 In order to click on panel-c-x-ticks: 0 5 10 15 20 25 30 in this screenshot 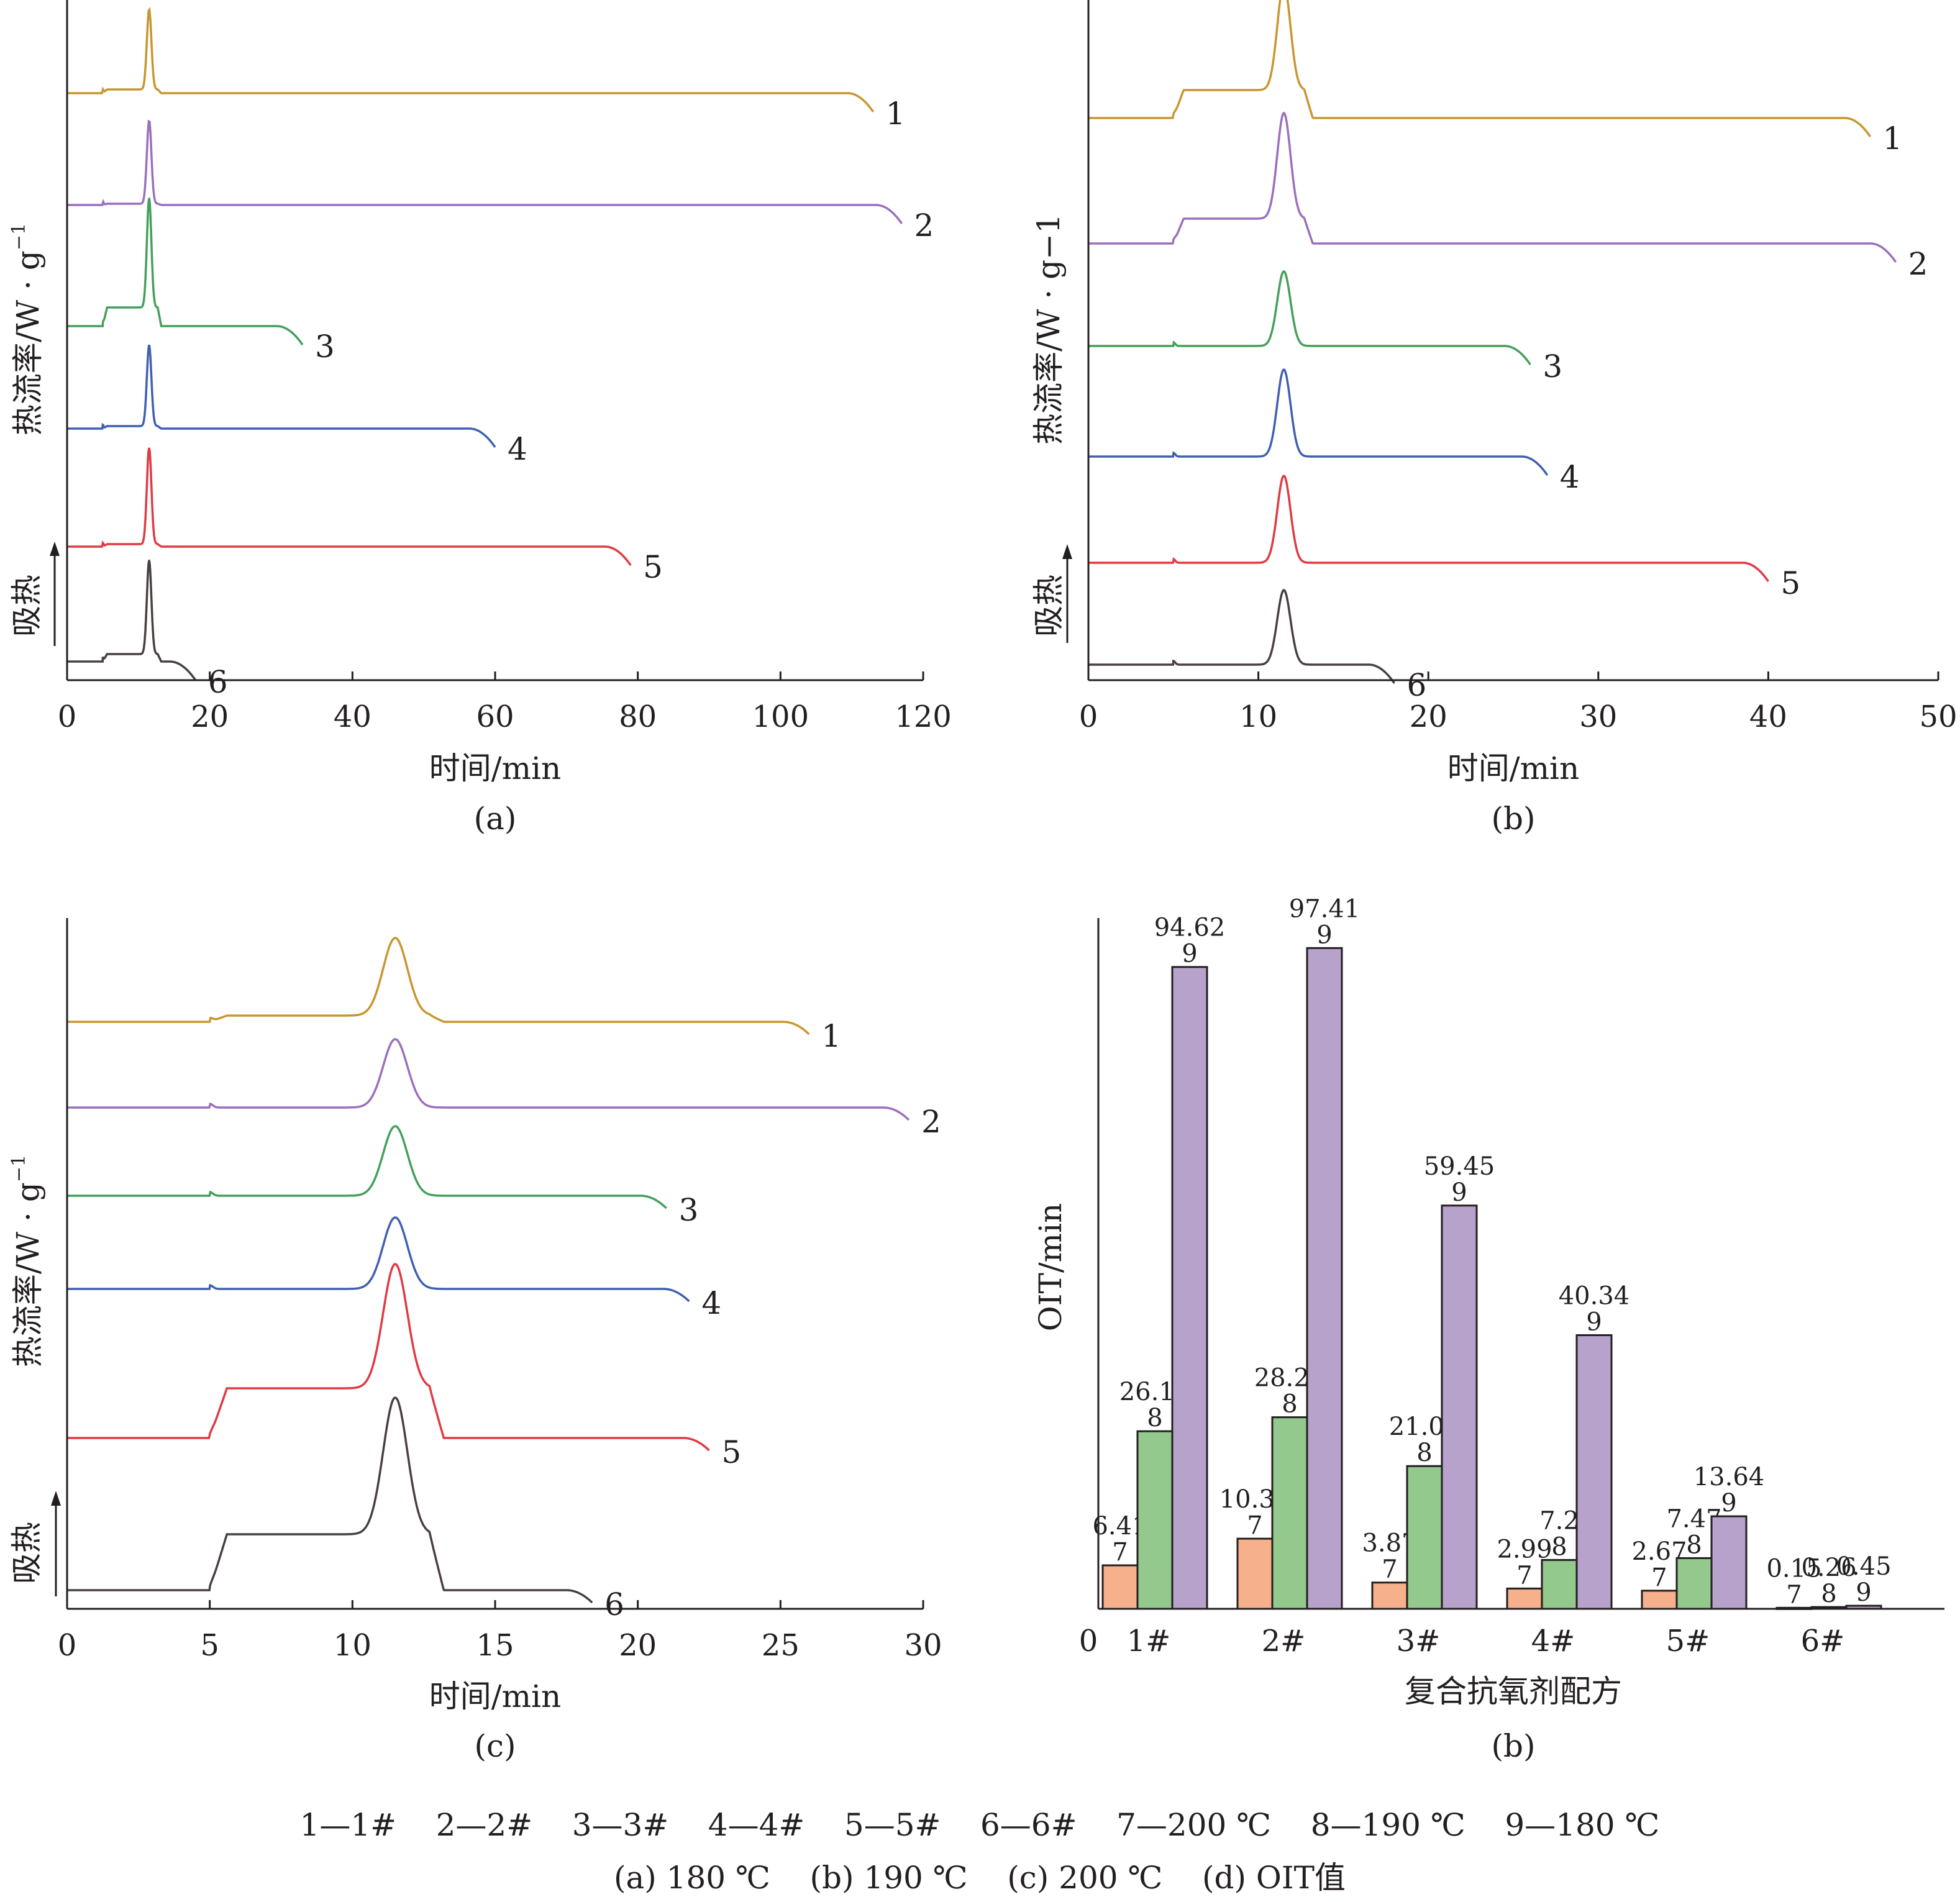, I will do `click(500, 1631)`.